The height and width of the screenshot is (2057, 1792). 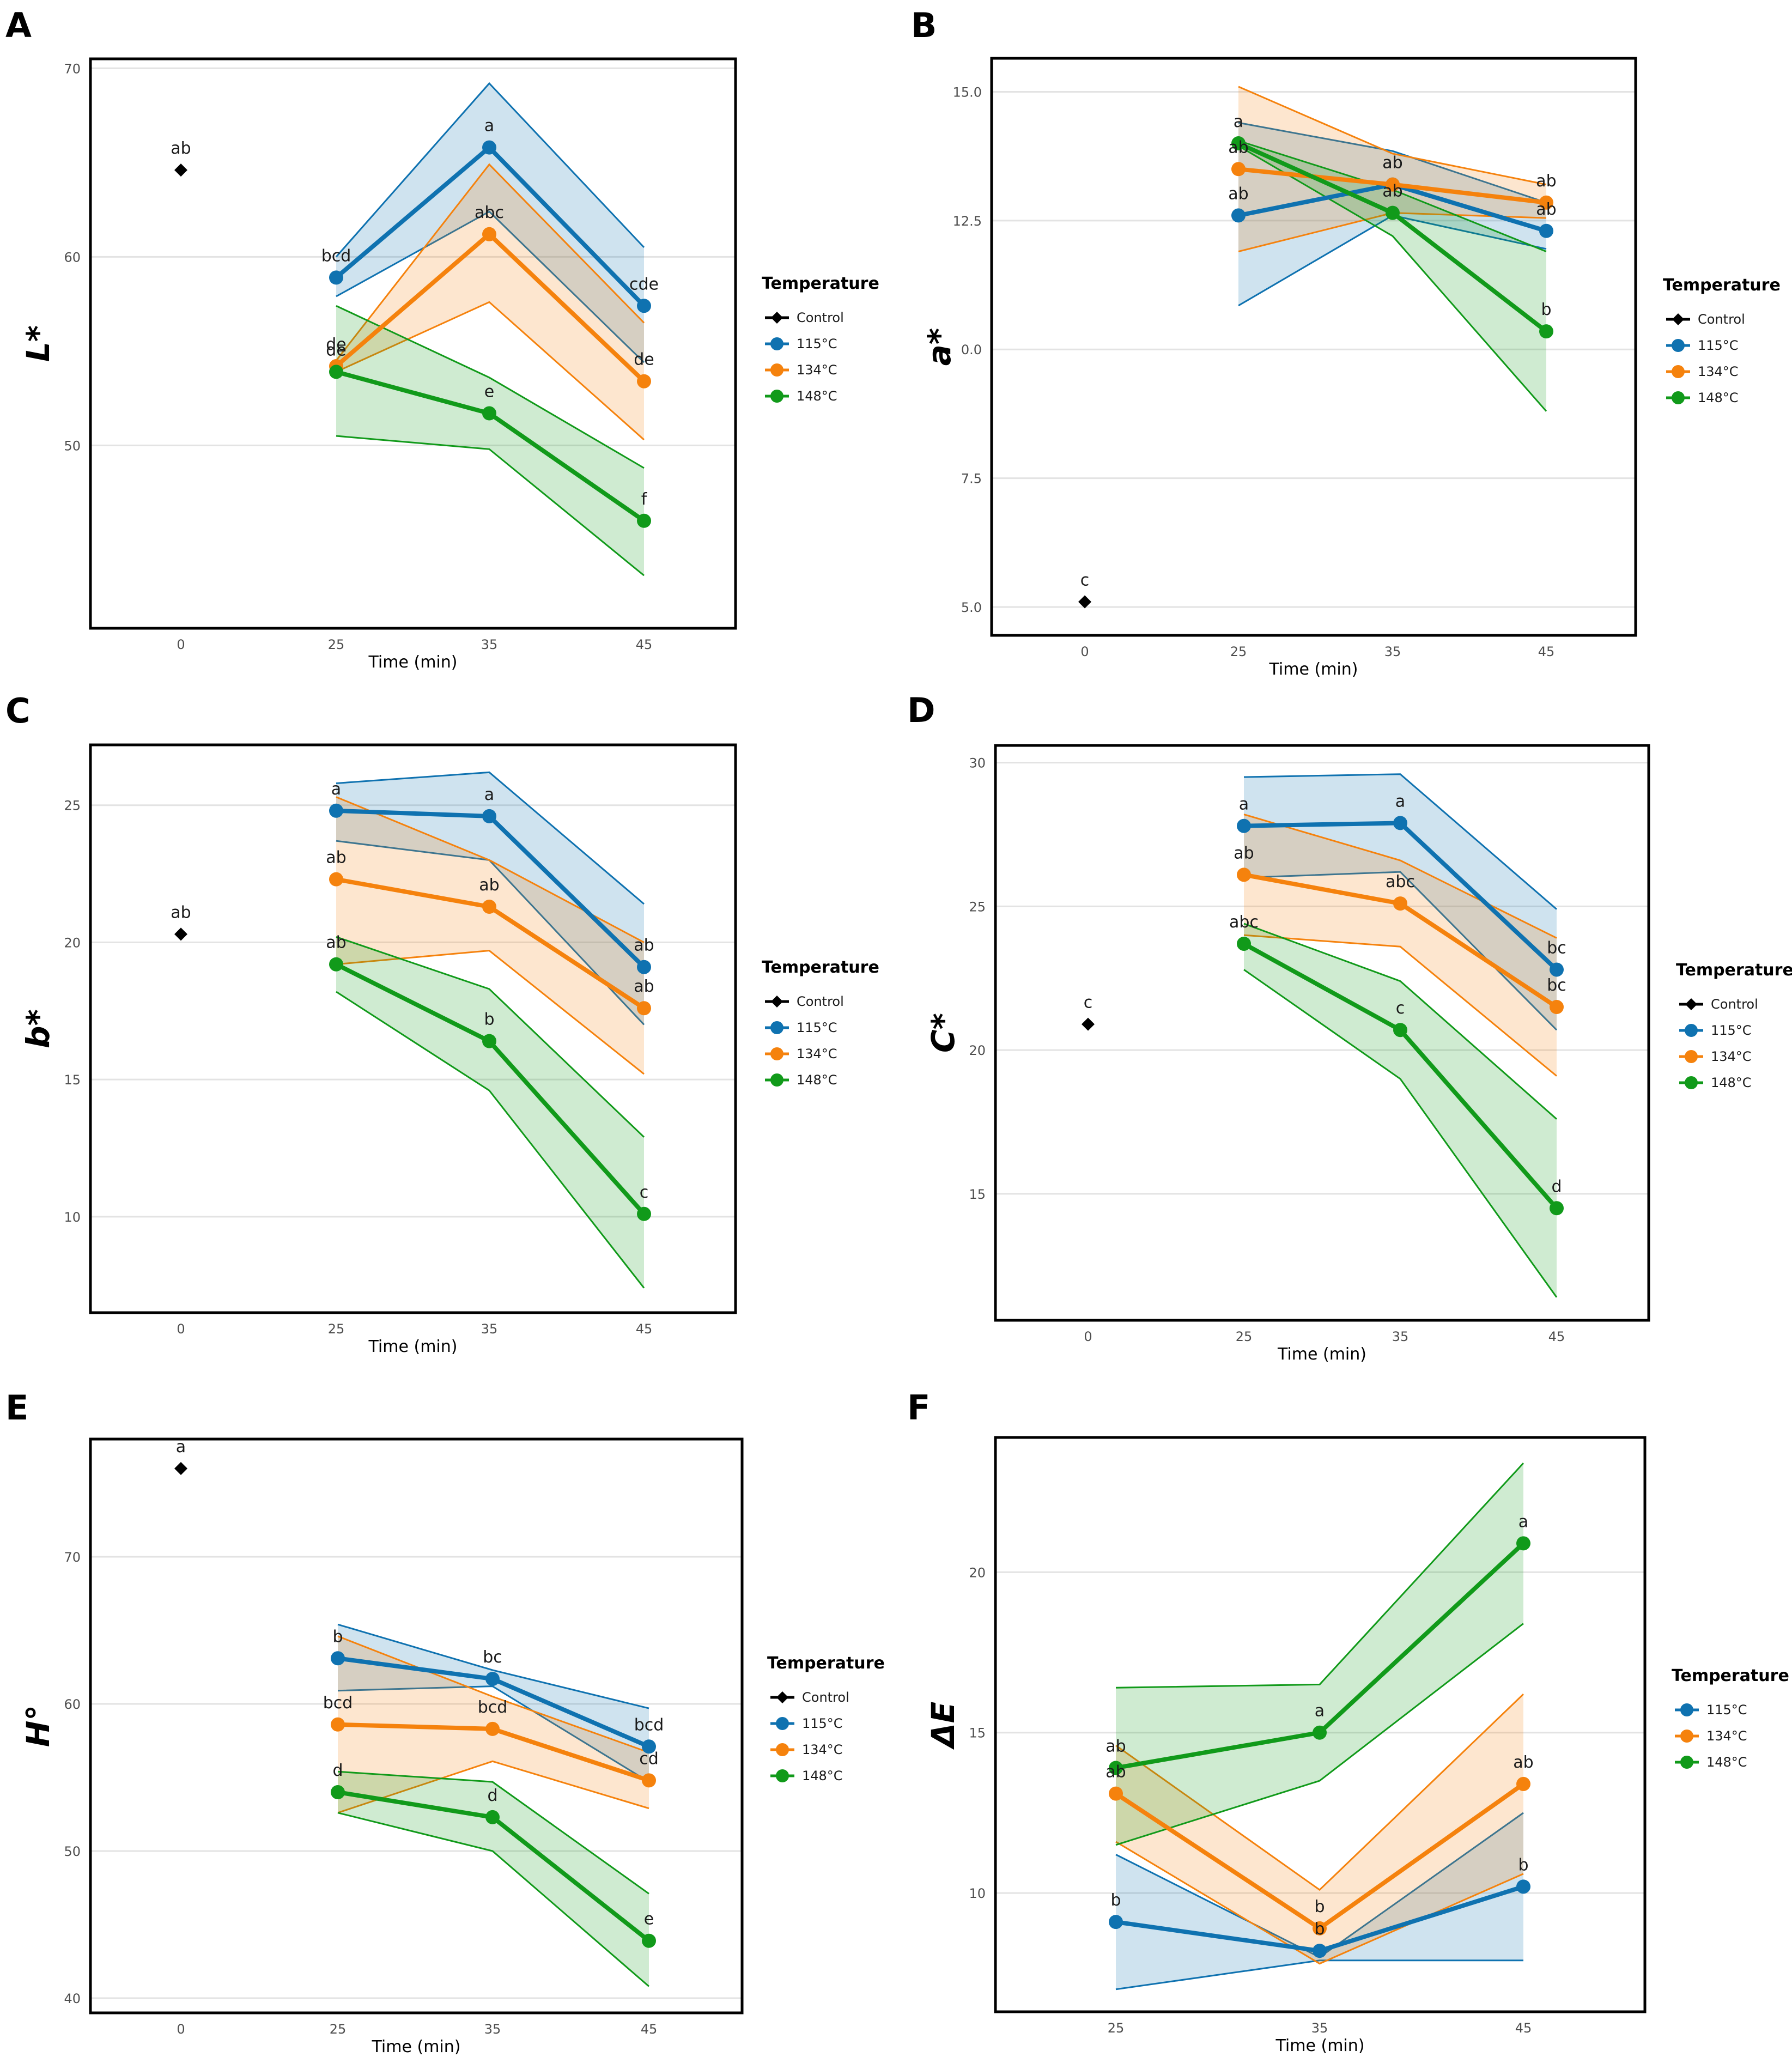 What do you see at coordinates (971, 479) in the screenshot?
I see `y-tick-label: 7.5` at bounding box center [971, 479].